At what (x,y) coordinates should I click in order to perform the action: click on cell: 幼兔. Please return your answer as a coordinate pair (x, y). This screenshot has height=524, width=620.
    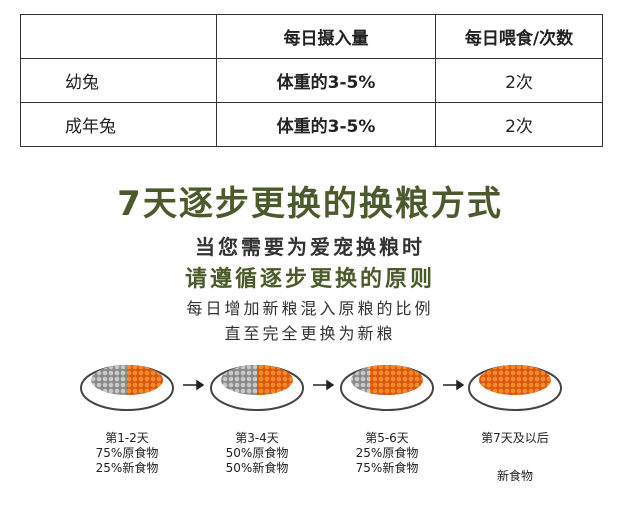
    Looking at the image, I should click on (118, 80).